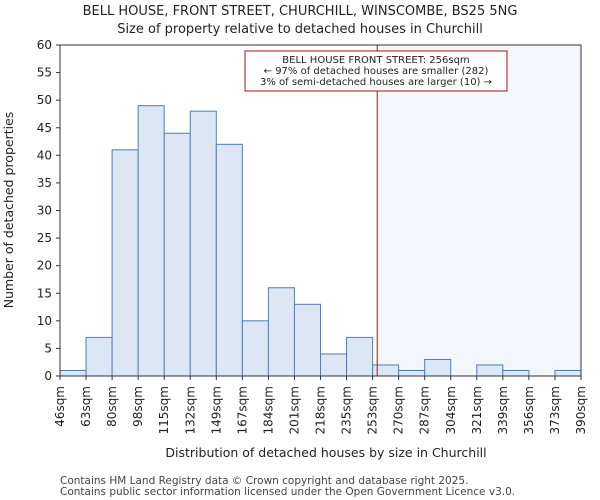 Image resolution: width=600 pixels, height=500 pixels. What do you see at coordinates (44, 321) in the screenshot?
I see `y-tick-label: 10` at bounding box center [44, 321].